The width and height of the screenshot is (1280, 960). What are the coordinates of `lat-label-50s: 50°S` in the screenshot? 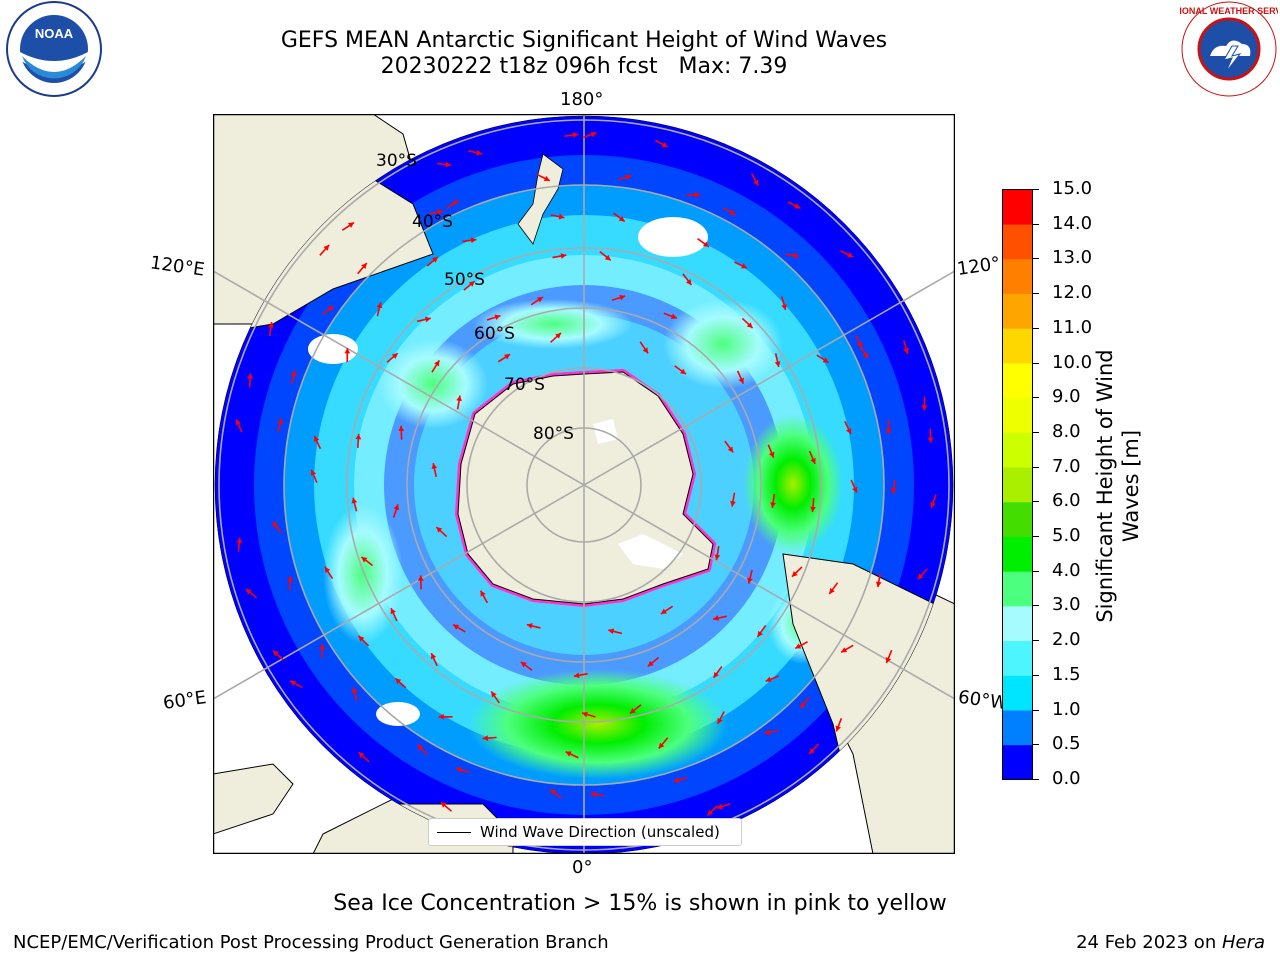 It's located at (464, 280).